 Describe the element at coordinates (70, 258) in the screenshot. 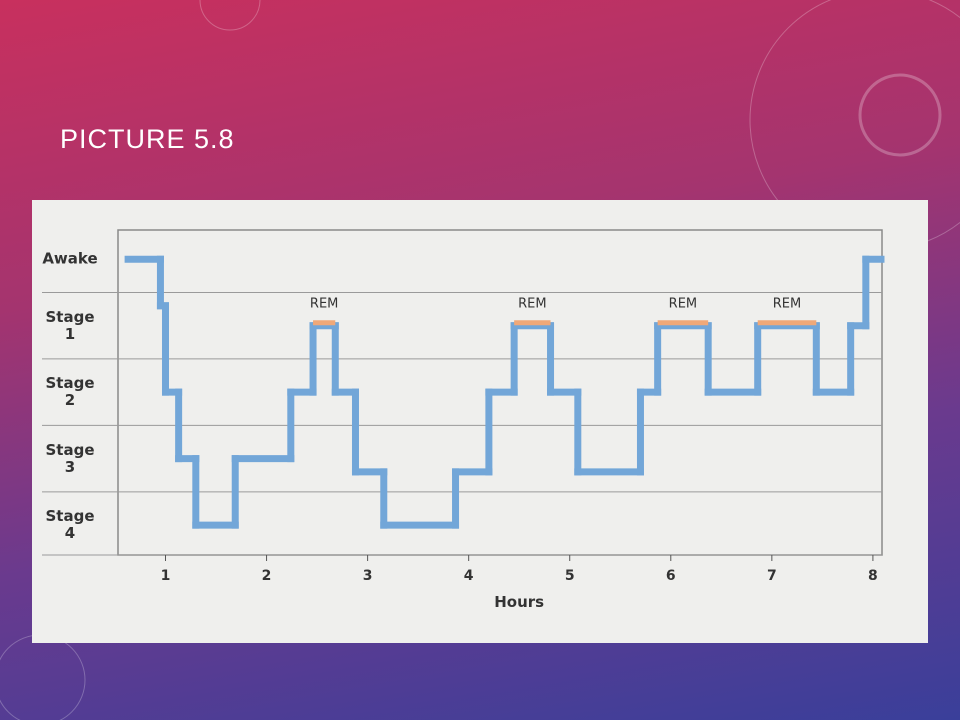

I see `y-tick-label: Awake` at that location.